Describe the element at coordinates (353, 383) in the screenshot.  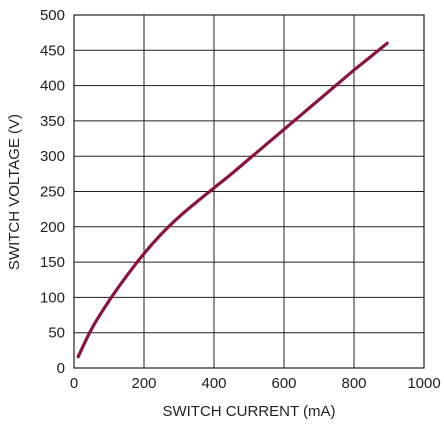
I see `x-tick-label: 800` at that location.